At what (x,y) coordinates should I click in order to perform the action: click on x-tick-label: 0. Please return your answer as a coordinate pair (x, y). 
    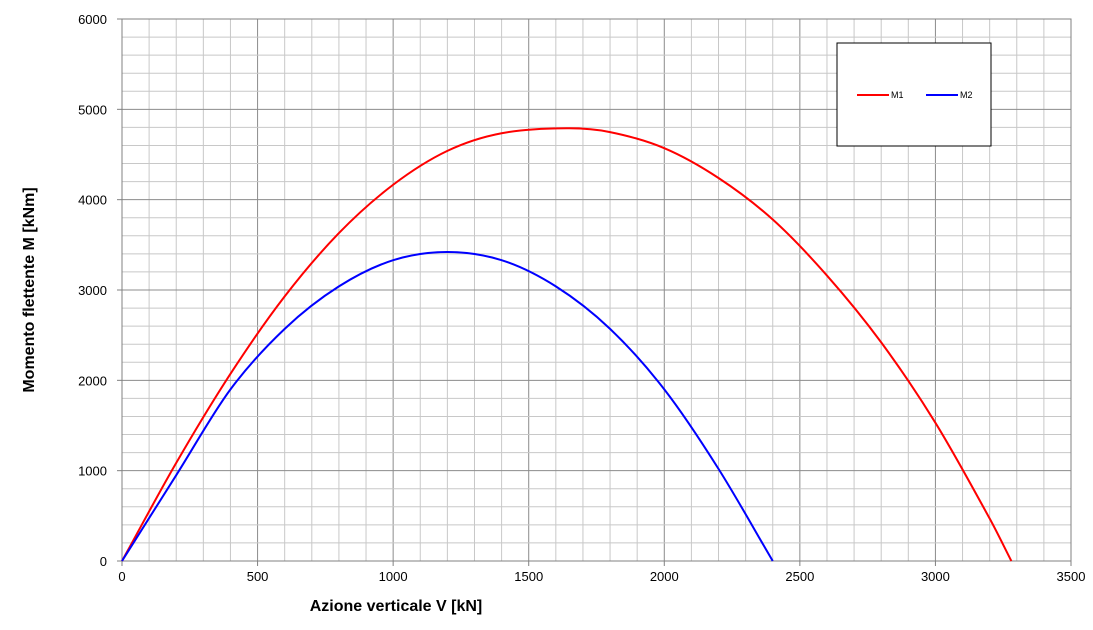
    Looking at the image, I should click on (121, 576).